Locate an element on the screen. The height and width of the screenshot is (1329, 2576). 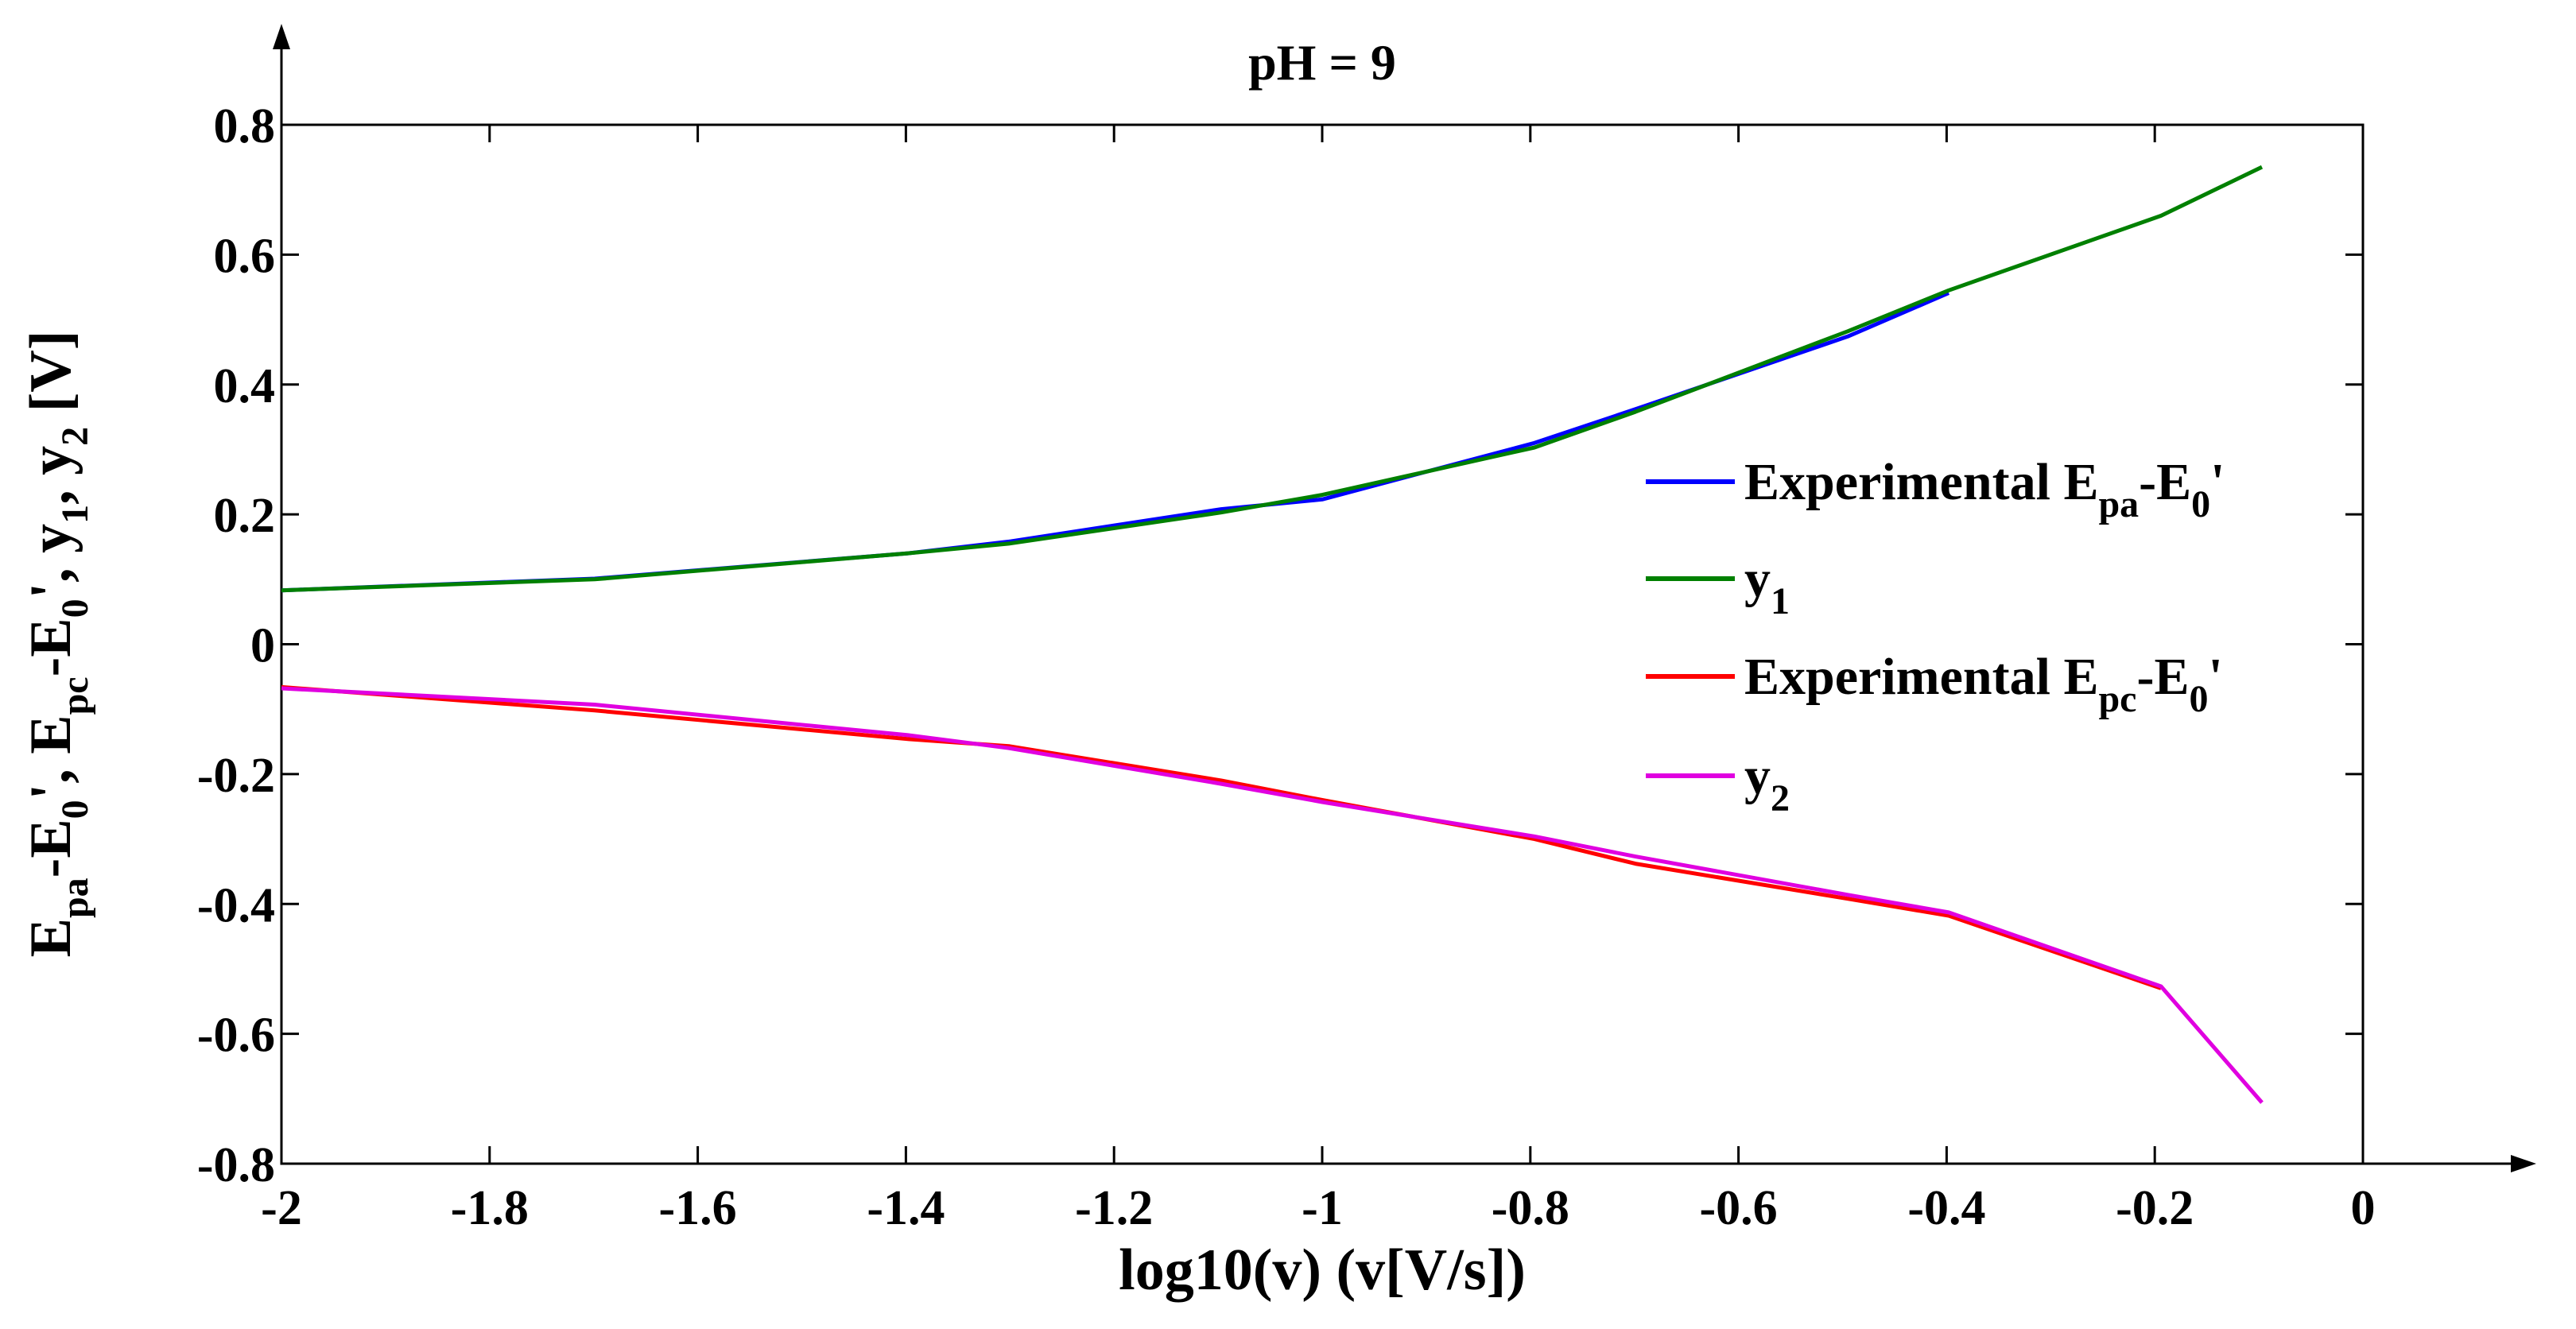
x-tick-label: -0.6 is located at coordinates (1739, 1208).